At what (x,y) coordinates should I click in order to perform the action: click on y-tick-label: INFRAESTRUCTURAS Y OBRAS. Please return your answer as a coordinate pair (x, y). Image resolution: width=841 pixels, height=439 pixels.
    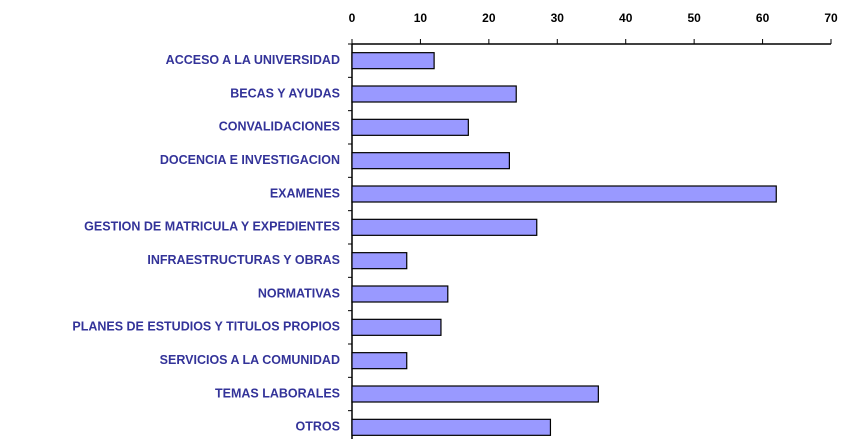
    Looking at the image, I should click on (243, 260).